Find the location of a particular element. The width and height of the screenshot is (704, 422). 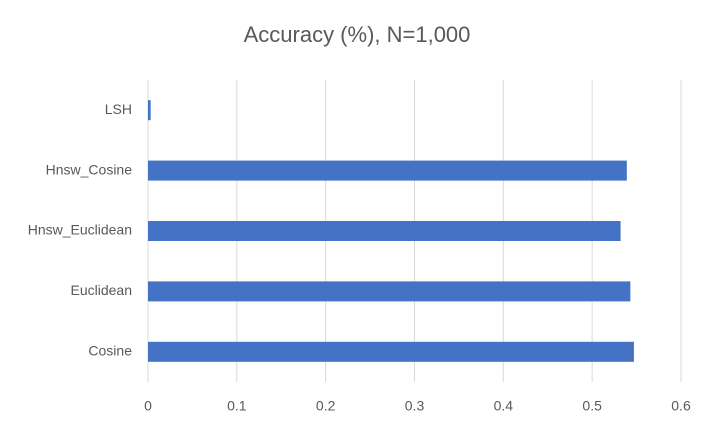

y-tick-label: Cosine is located at coordinates (110, 351).